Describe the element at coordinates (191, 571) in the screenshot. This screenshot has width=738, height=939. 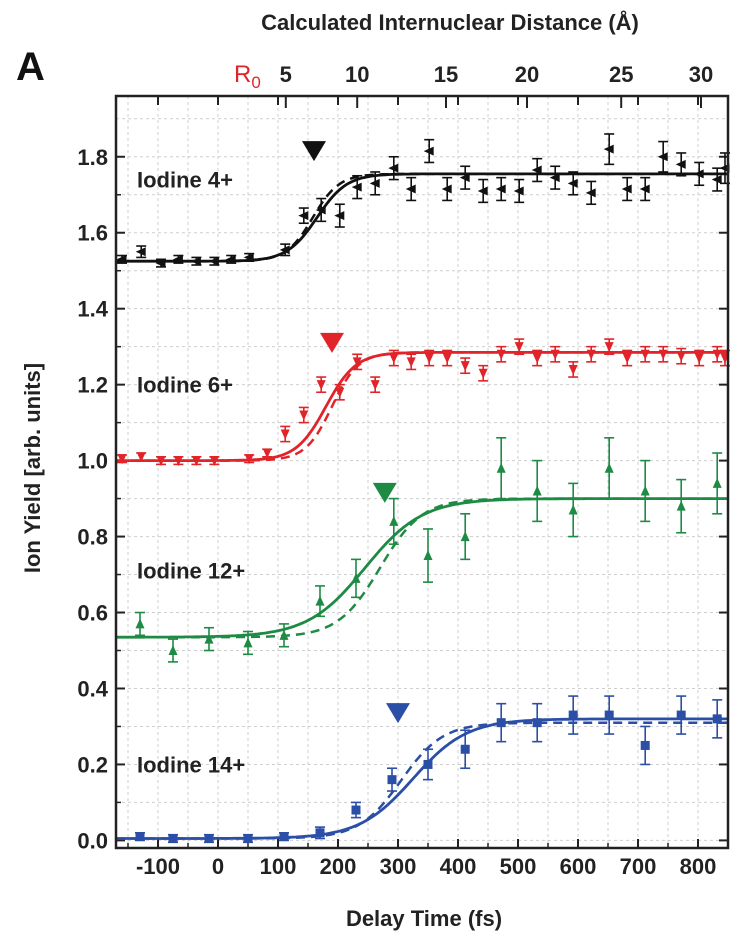
I see `series-label: Iodine 12+` at that location.